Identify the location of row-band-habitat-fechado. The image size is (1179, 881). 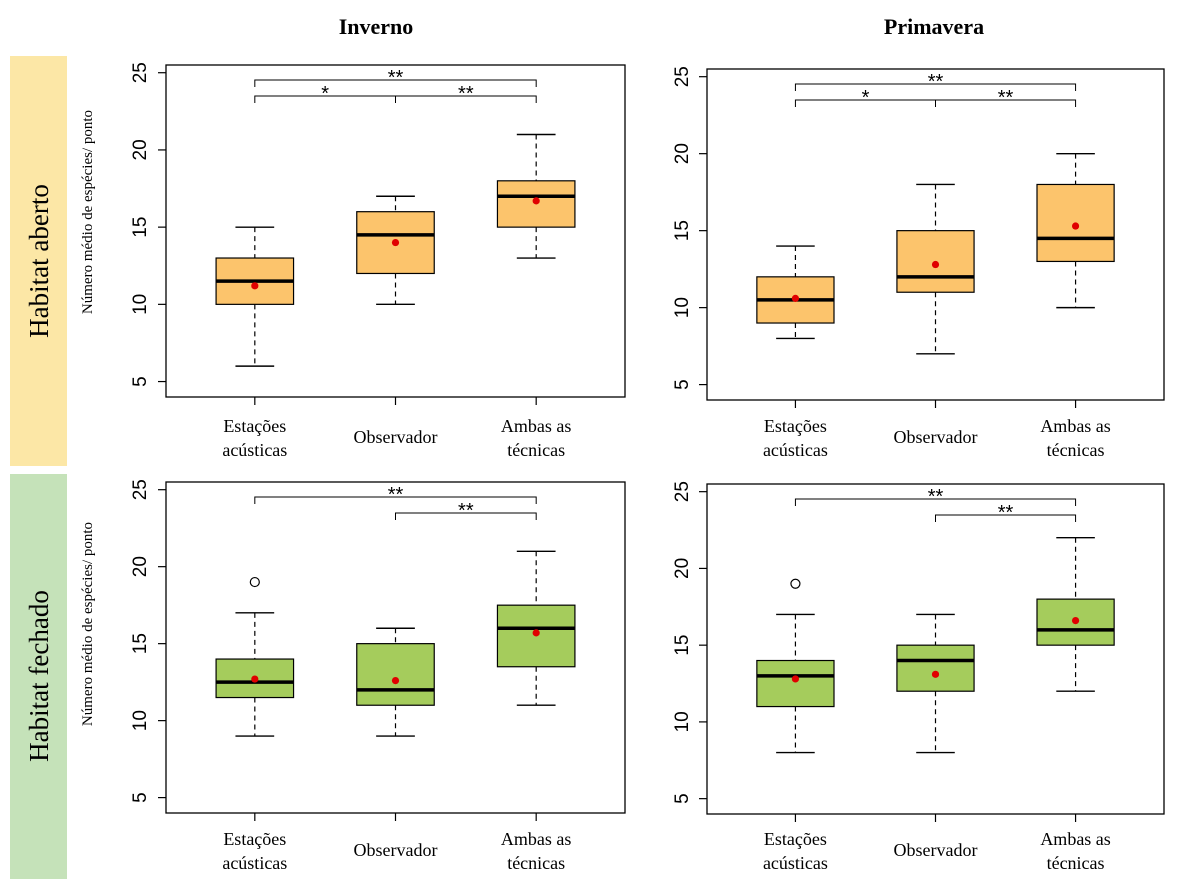
(38, 676).